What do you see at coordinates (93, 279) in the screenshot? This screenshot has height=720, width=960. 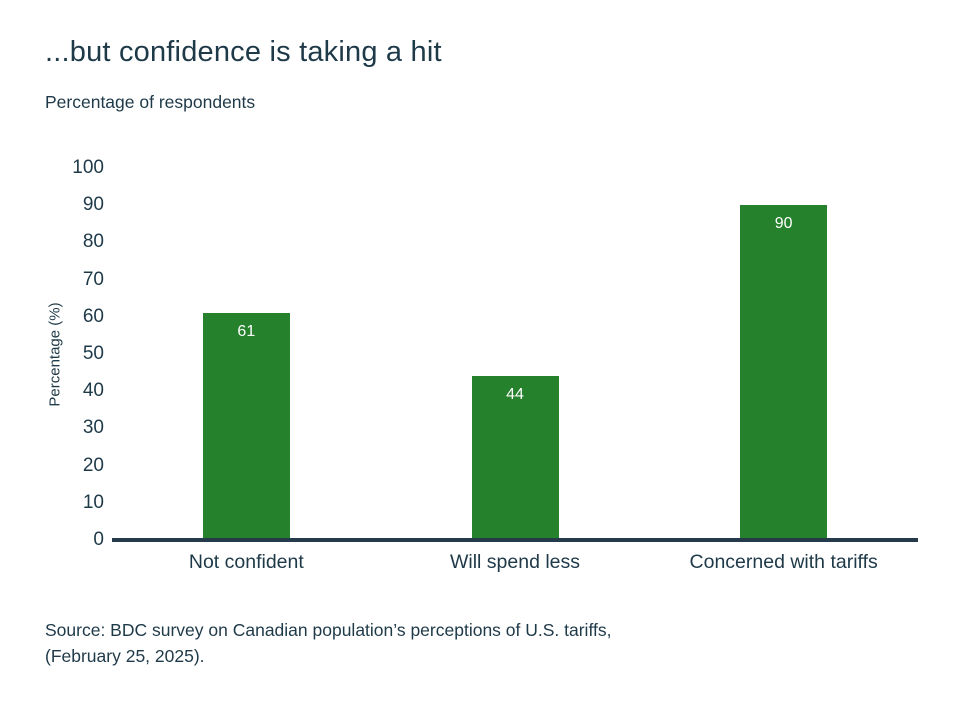 I see `y-tick-label: 70` at bounding box center [93, 279].